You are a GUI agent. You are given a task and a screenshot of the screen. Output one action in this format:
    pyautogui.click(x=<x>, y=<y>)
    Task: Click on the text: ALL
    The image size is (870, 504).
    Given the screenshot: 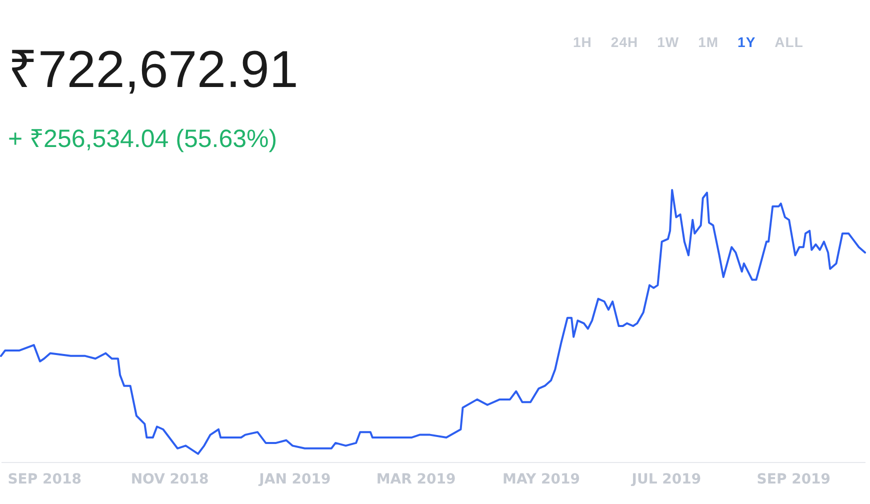 What is the action you would take?
    pyautogui.click(x=789, y=42)
    